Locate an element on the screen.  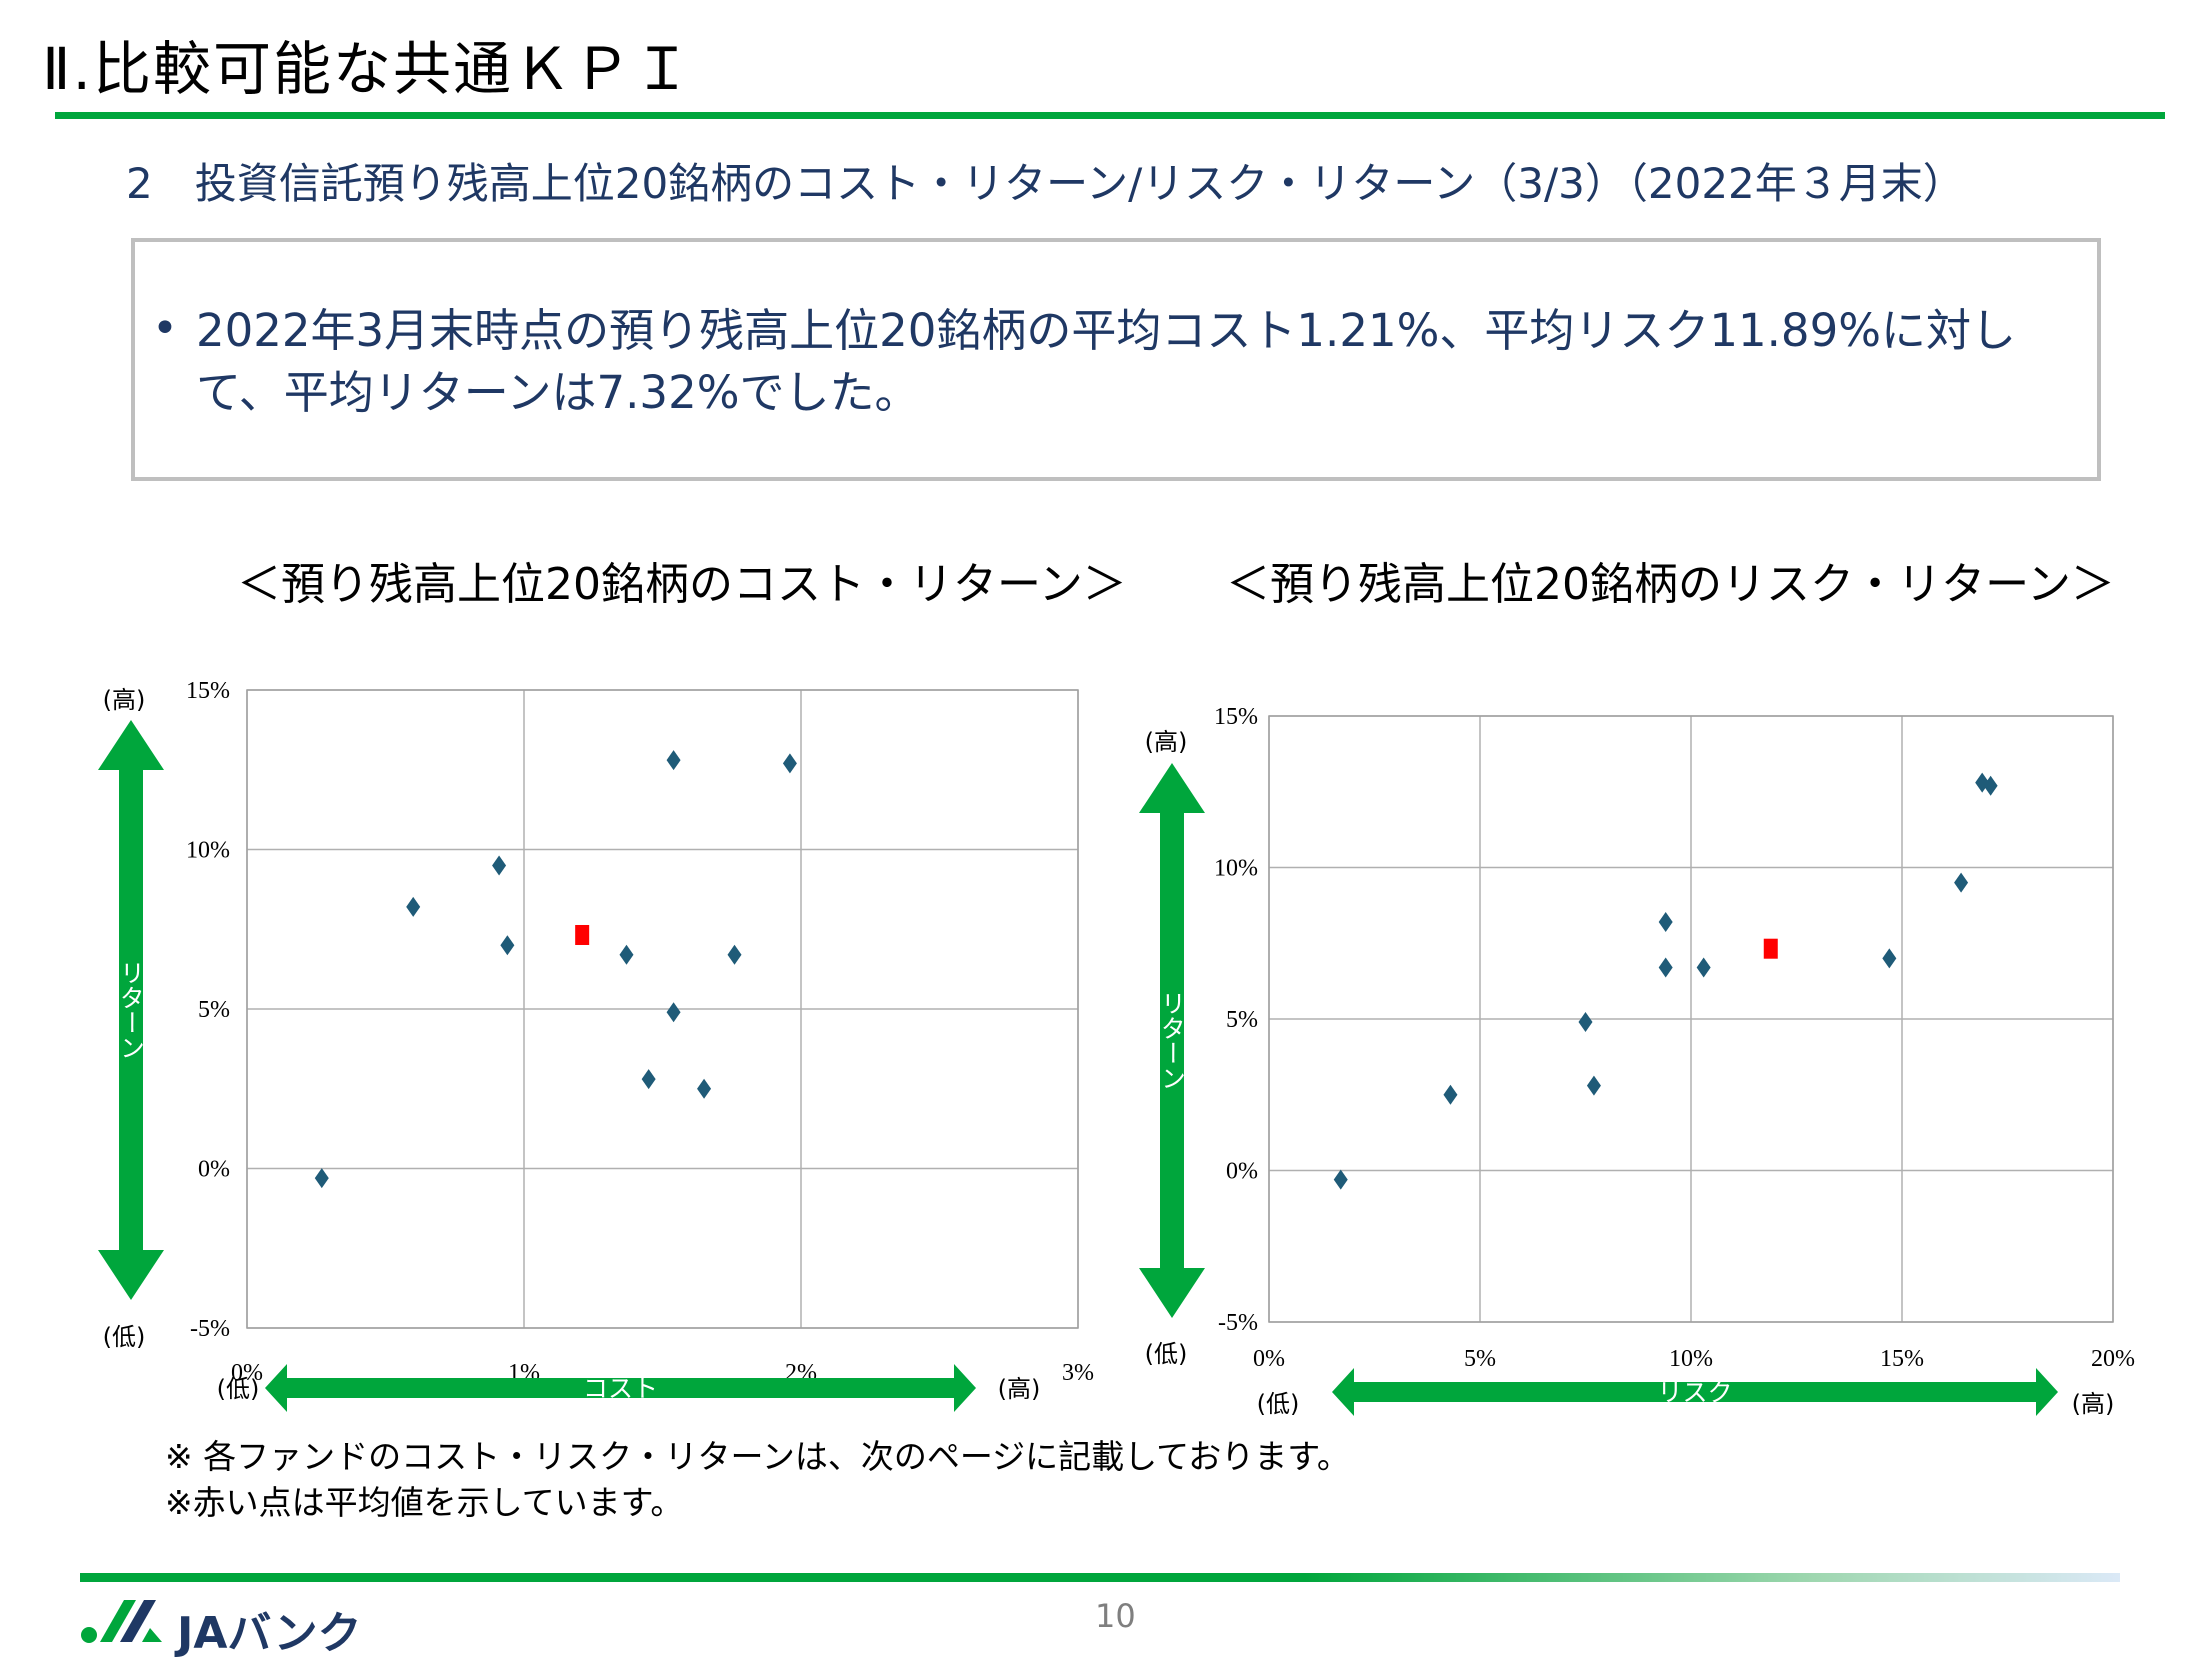
footnote-red-point: ※赤い点は平均値を示しています。 is located at coordinates (424, 1502).